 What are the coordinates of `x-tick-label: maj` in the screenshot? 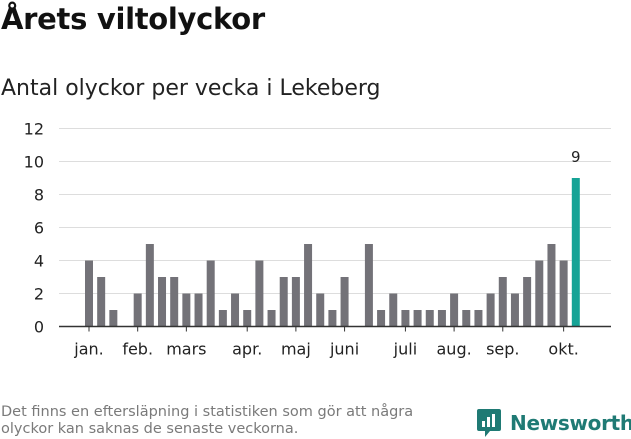 It's located at (296, 349).